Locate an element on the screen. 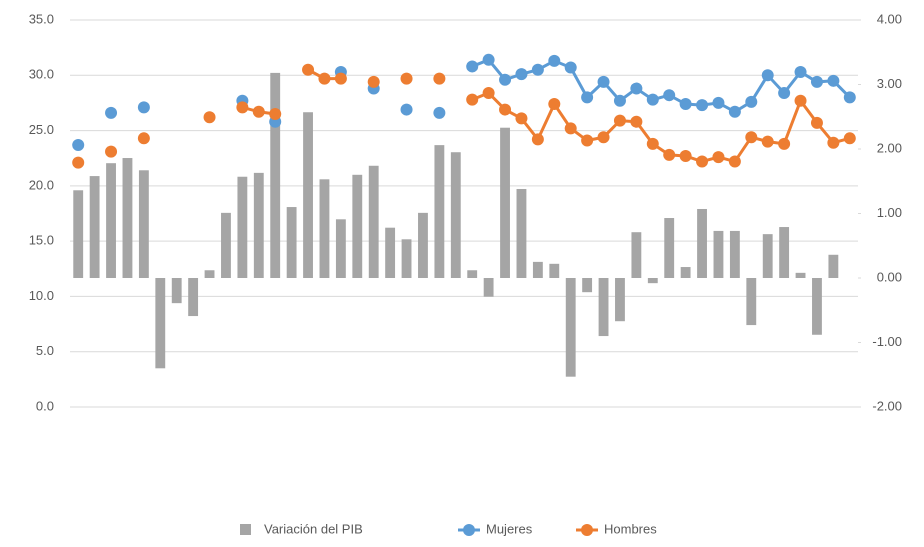  y2-tick-label: -2.00 is located at coordinates (887, 405).